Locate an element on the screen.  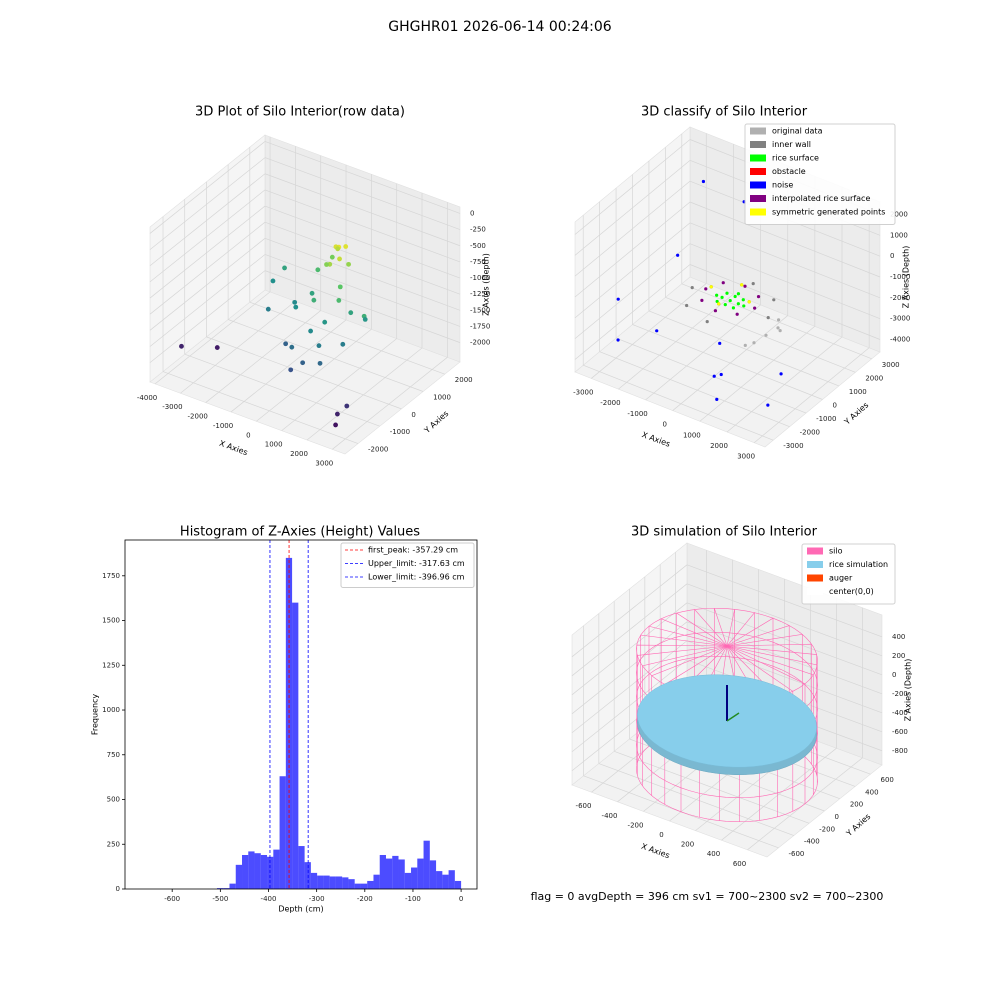
y-tick-label: -3000 is located at coordinates (793, 446).